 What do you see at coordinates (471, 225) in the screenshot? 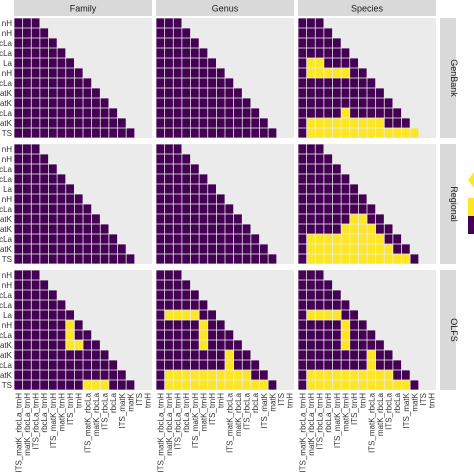
I see `legend-swatch-purple` at bounding box center [471, 225].